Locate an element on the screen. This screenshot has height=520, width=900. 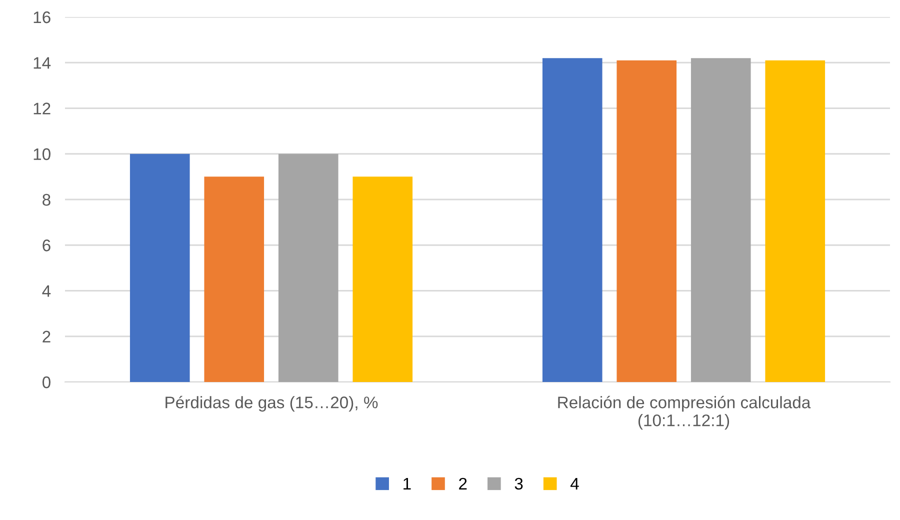
y-tick-label: 4 is located at coordinates (46, 291).